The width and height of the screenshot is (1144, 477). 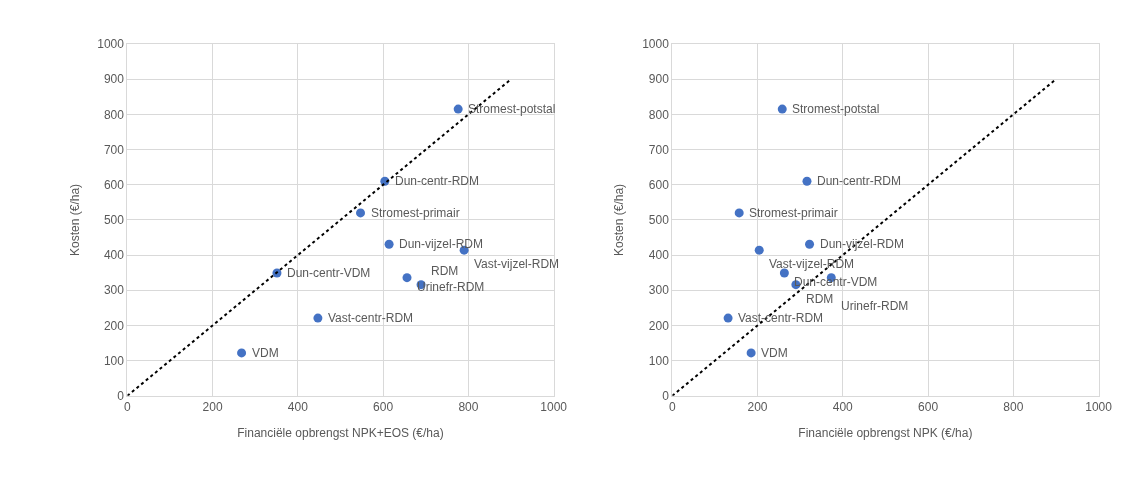 What do you see at coordinates (885, 433) in the screenshot?
I see `x-axis-title: Financiële opbrengst NPK (€/ha)` at bounding box center [885, 433].